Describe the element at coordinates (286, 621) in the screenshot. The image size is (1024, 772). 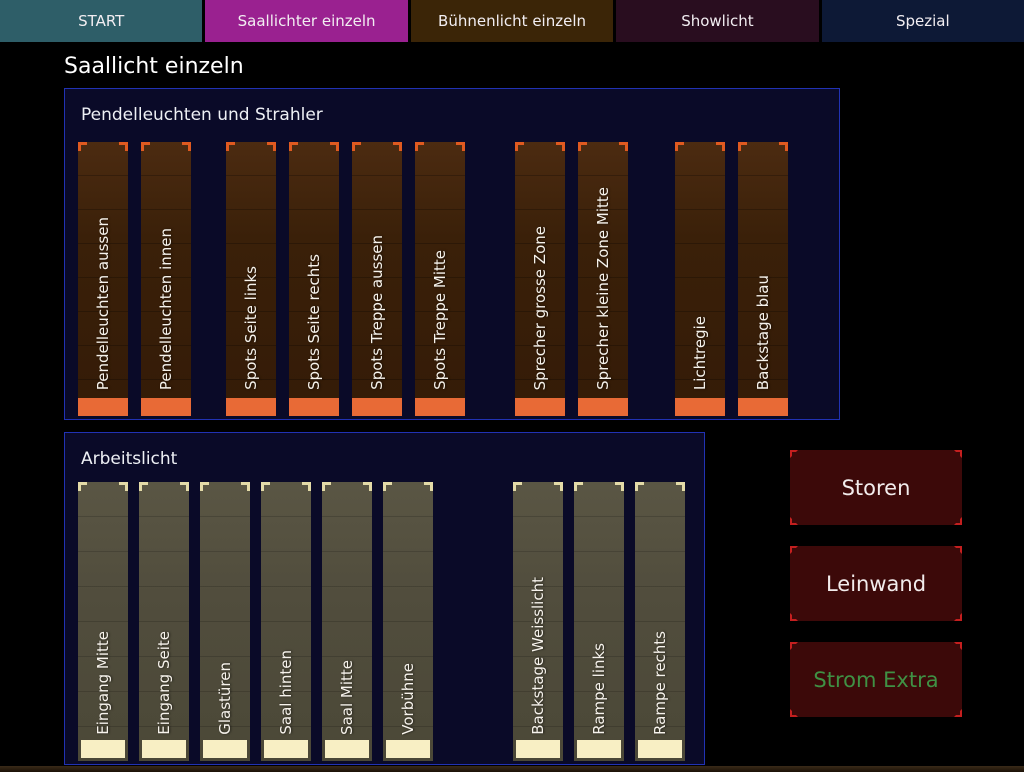
I see `fader-saal-hinten: Saal hinten` at that location.